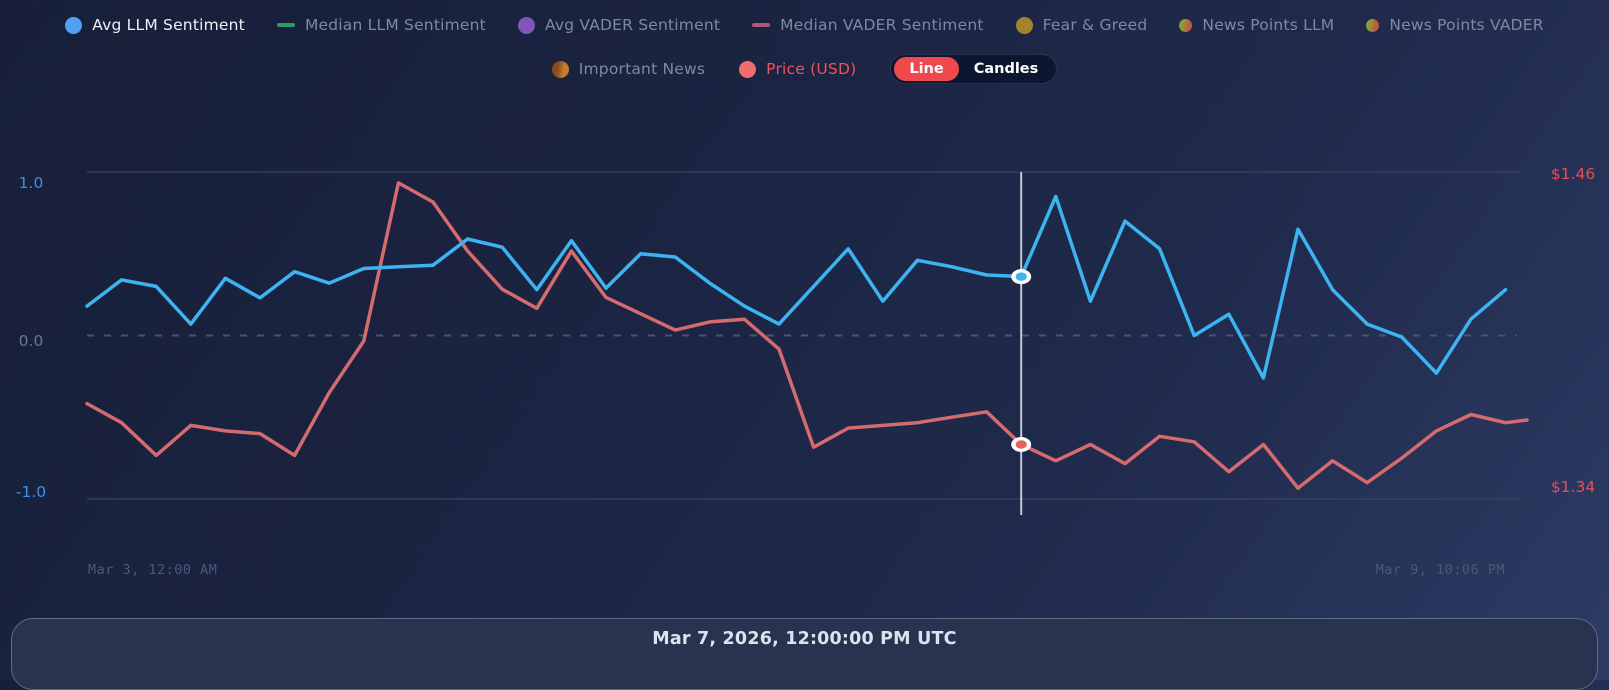 The height and width of the screenshot is (690, 1609). Describe the element at coordinates (804, 639) in the screenshot. I see `hover-timestamp: Mar 7, 2026, 12:00:00 PM UTC` at that location.